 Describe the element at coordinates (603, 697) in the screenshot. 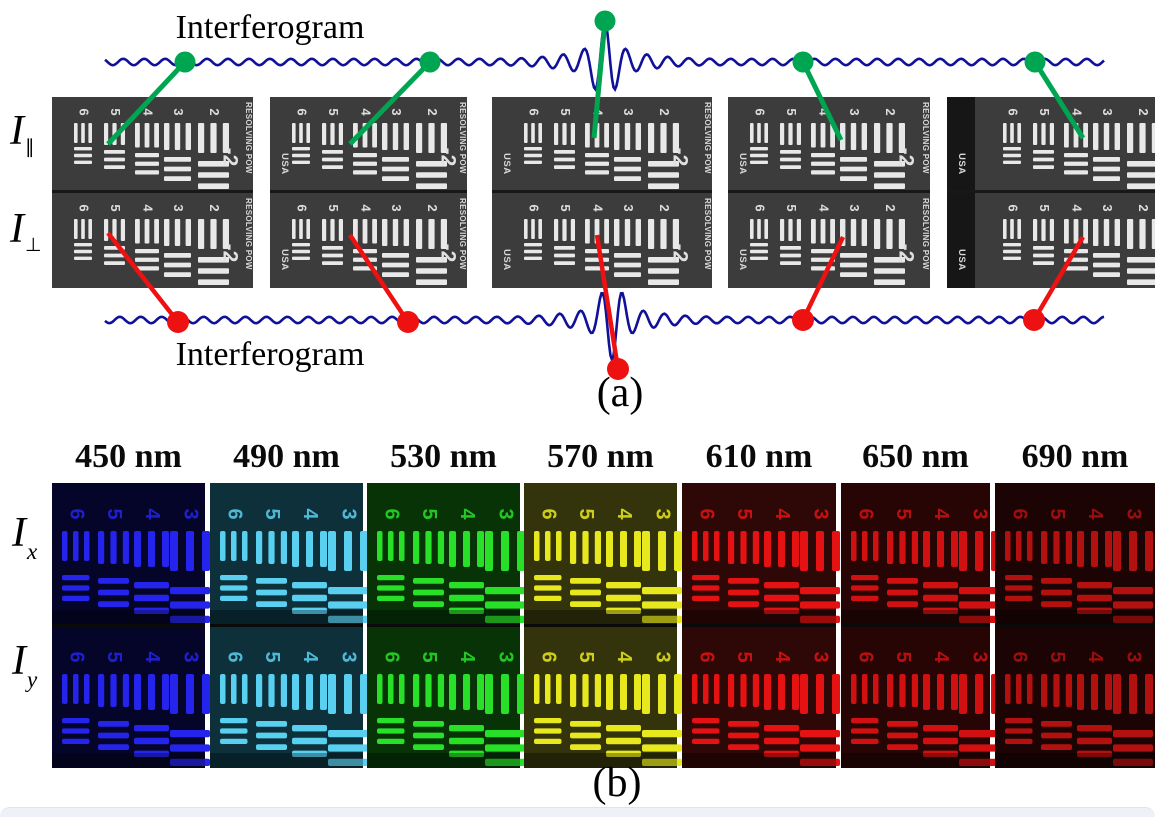

I see `target-b-col4-iy: 6 5 4 3` at that location.